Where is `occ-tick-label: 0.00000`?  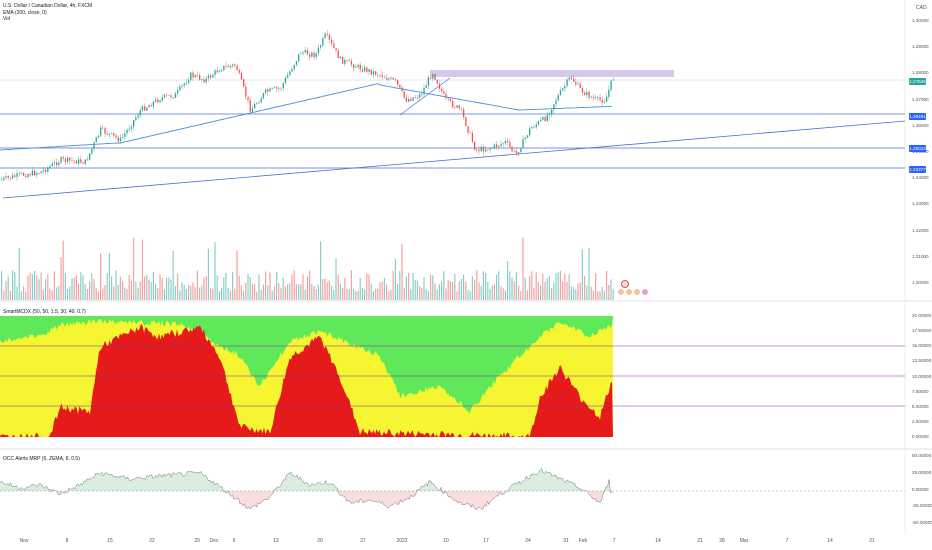
occ-tick-label: 0.00000 is located at coordinates (920, 489).